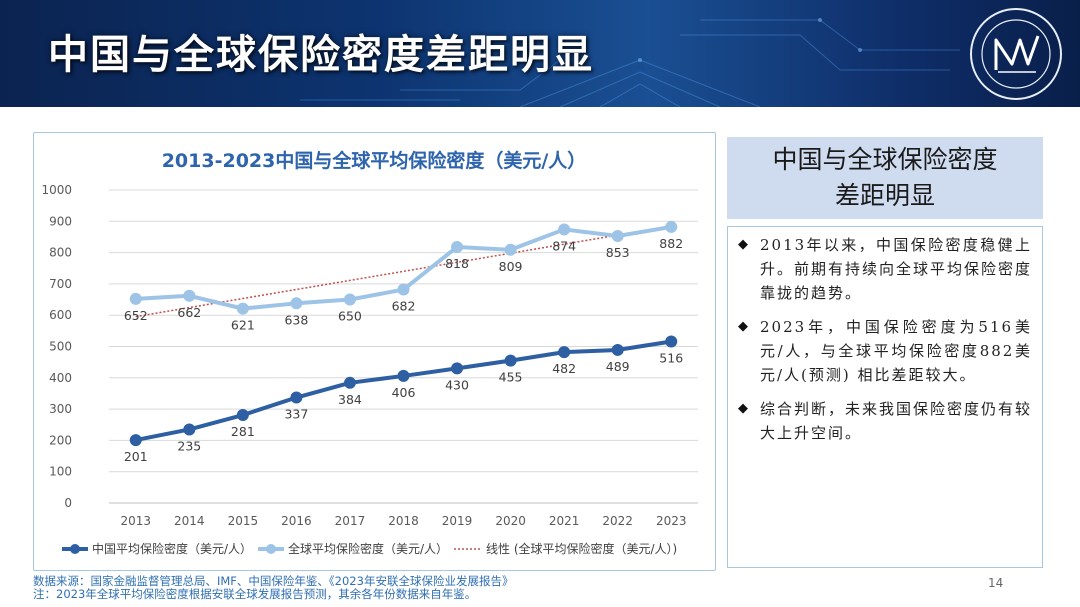  Describe the element at coordinates (885, 159) in the screenshot. I see `panel-heading-line: 中国与全球保险密度` at that location.